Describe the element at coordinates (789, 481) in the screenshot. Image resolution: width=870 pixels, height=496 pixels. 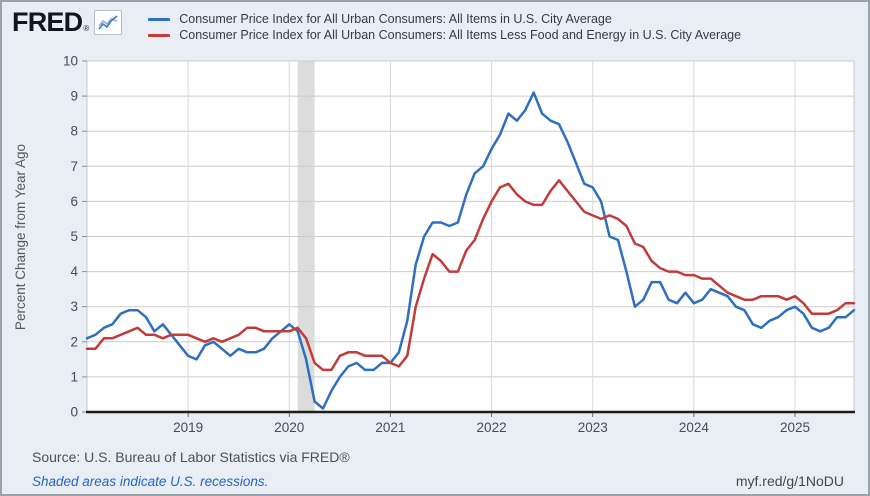
I see `graph-short-url: myf.red/g/1NoDU` at that location.